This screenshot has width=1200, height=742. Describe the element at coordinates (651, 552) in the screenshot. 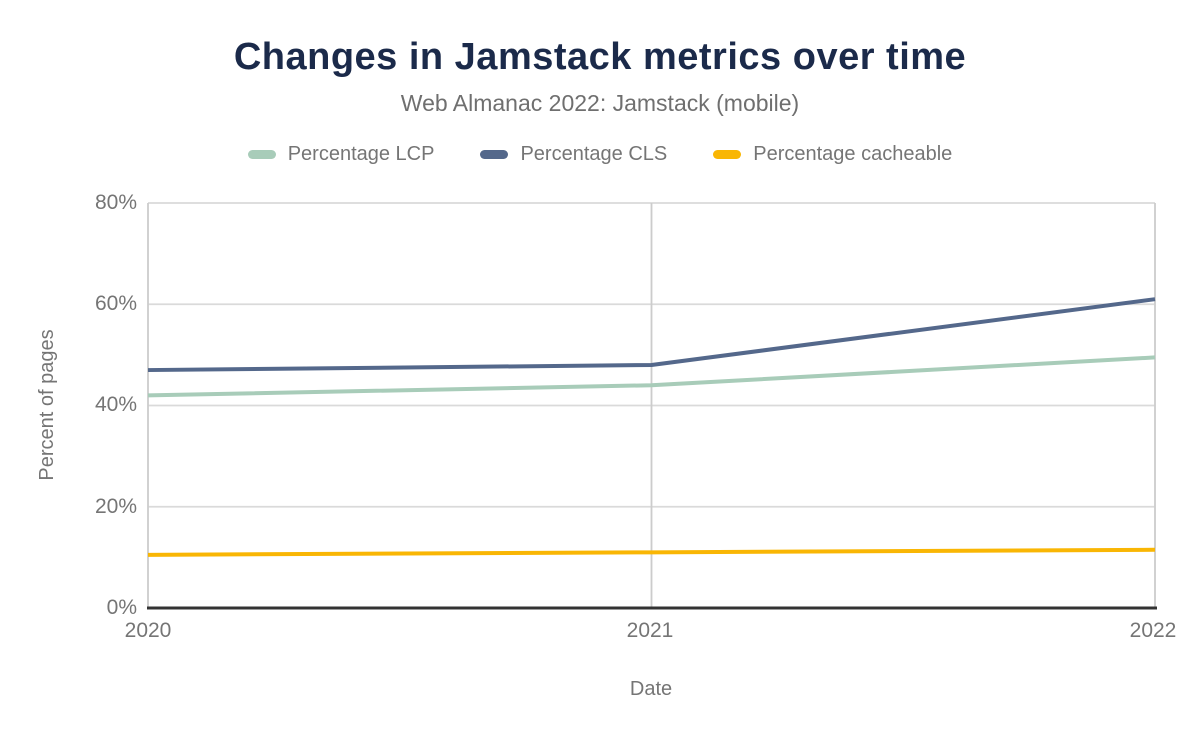

I see `series-line-percentage-cacheable` at that location.